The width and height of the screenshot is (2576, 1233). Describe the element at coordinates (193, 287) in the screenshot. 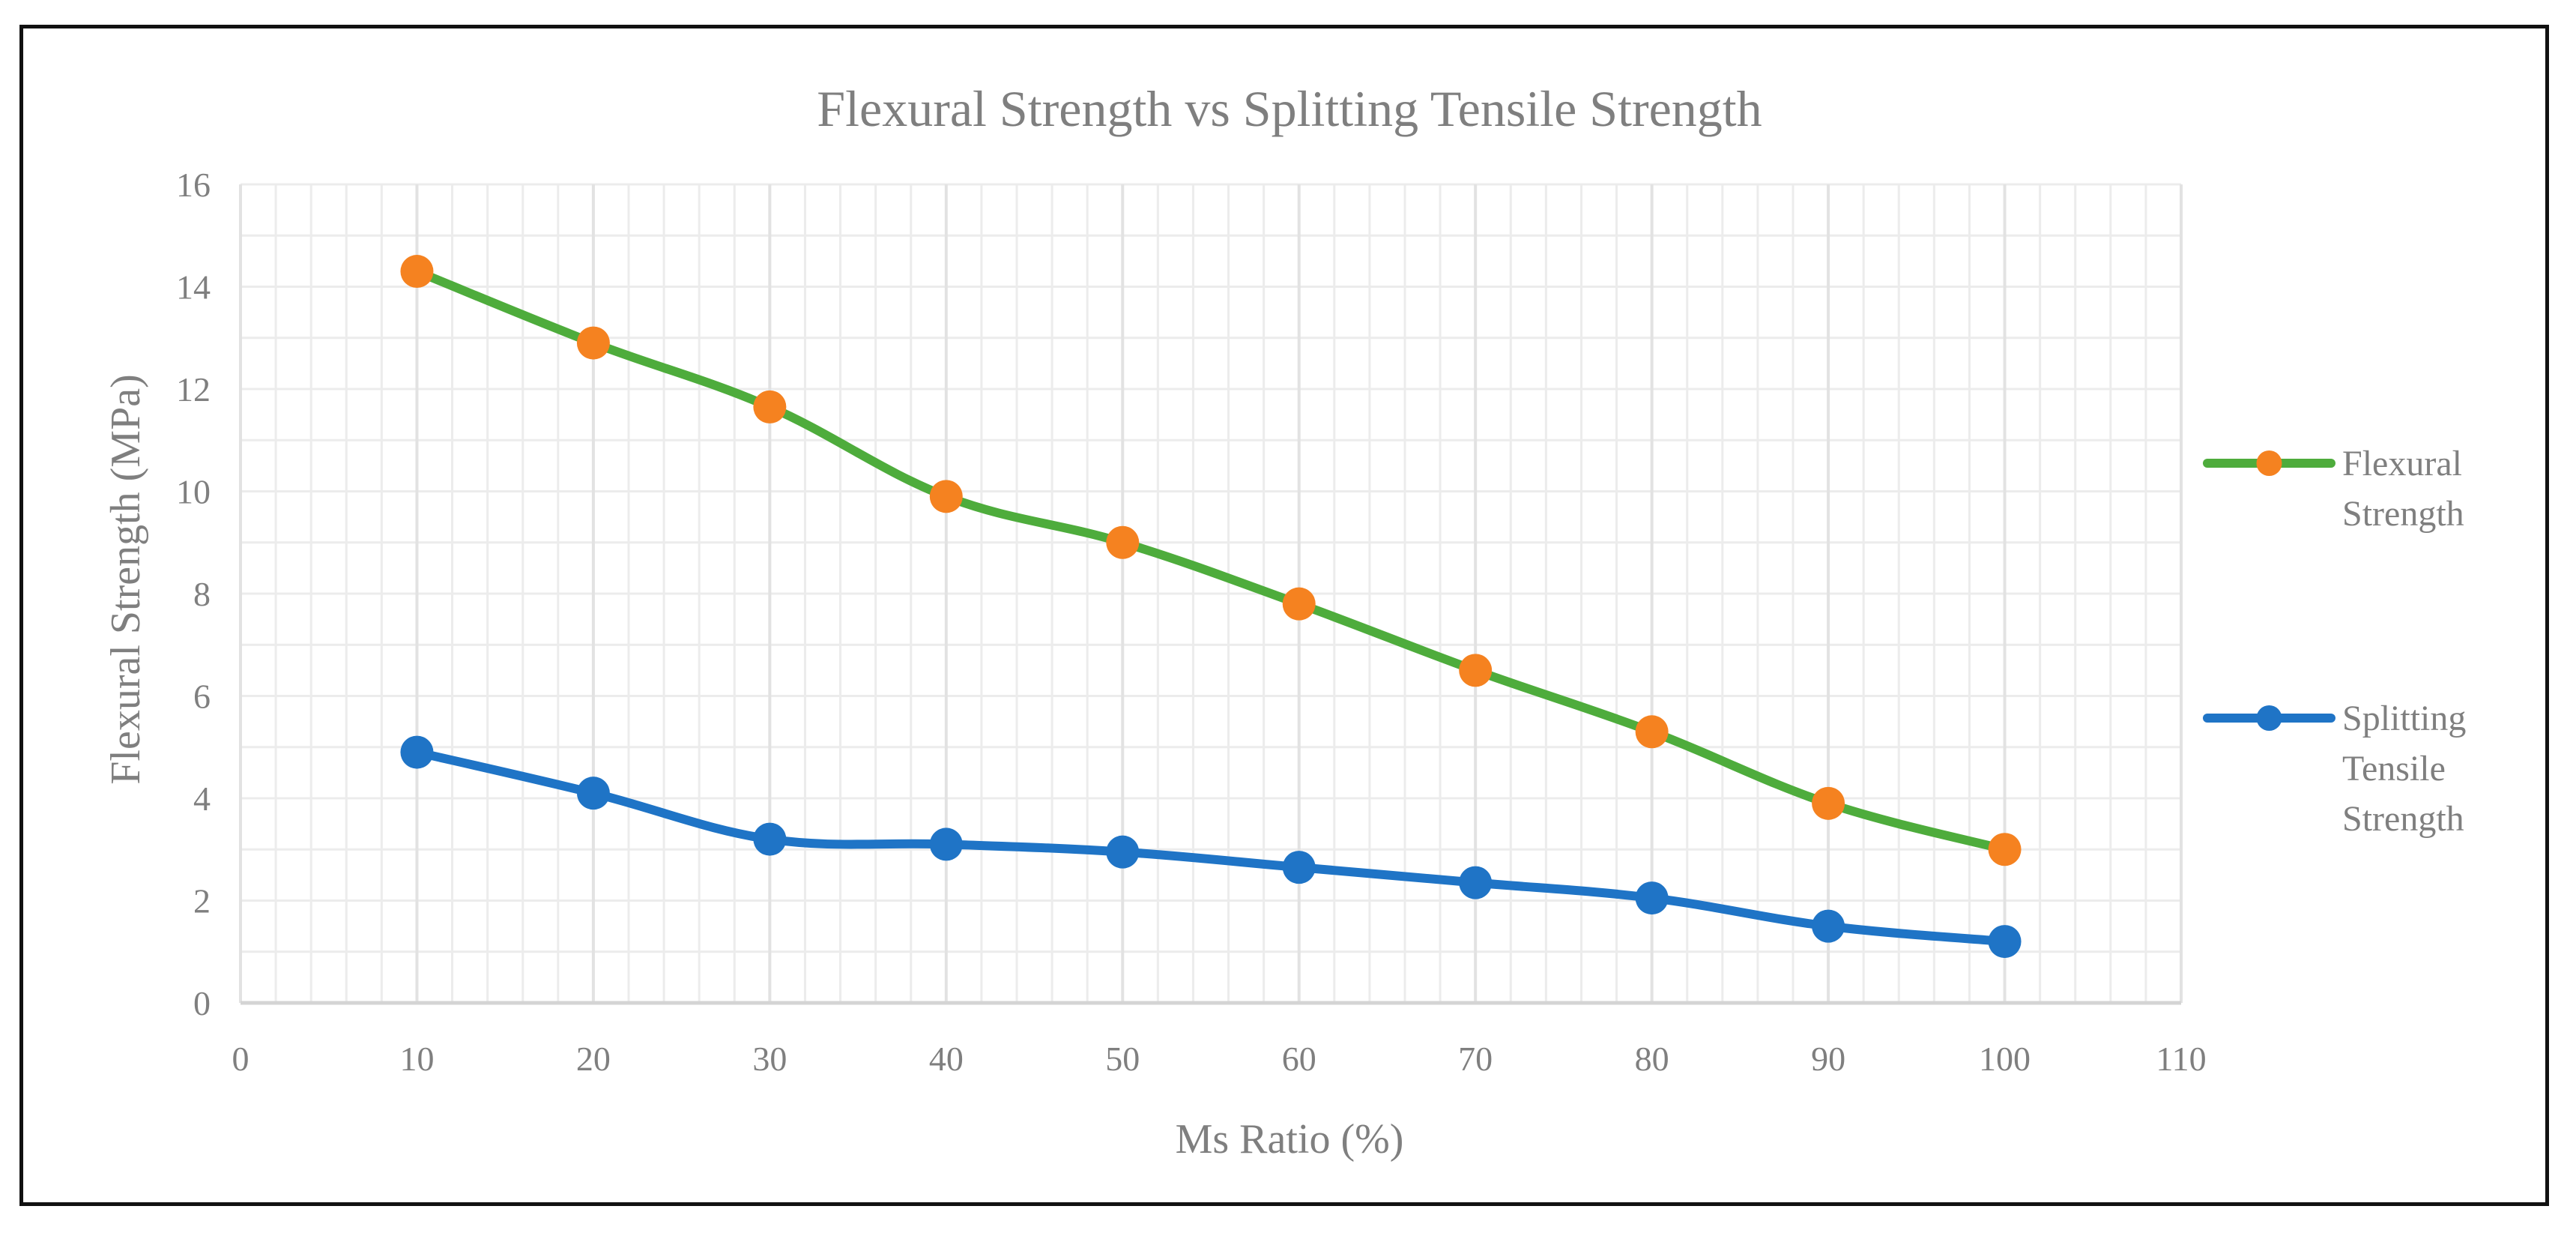

I see `y-tick-label: 14` at that location.